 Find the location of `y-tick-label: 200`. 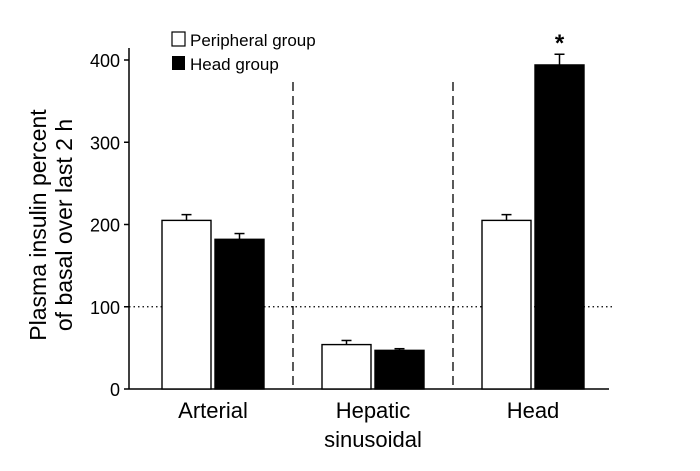

y-tick-label: 200 is located at coordinates (105, 226).